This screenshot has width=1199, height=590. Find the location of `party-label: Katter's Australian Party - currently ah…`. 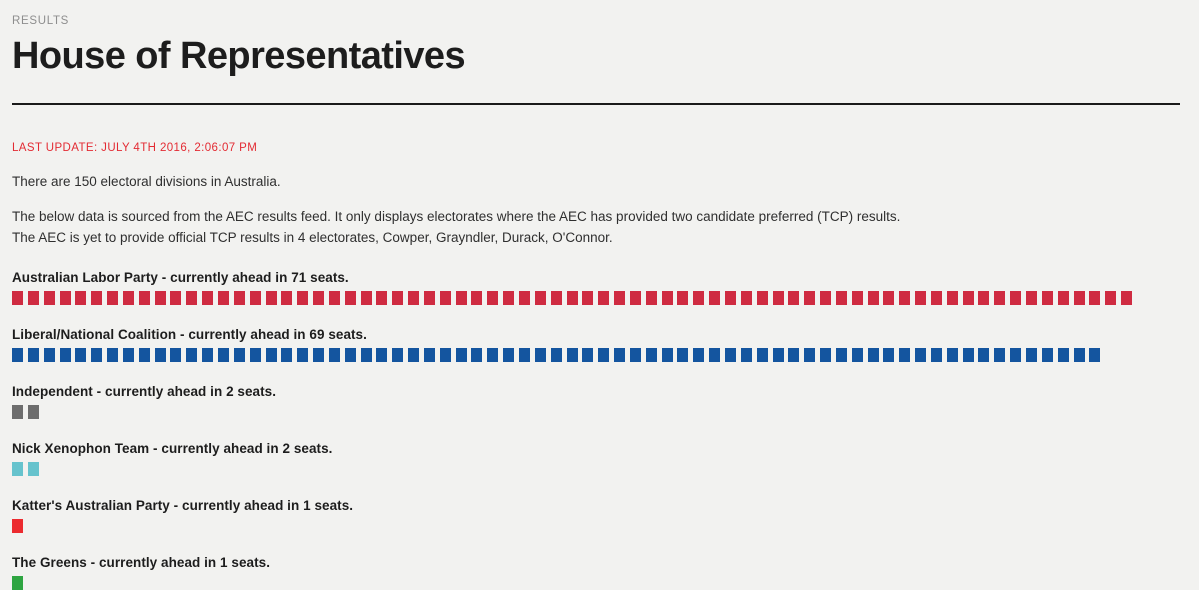

party-label: Katter's Australian Party - currently ah… is located at coordinates (183, 506).